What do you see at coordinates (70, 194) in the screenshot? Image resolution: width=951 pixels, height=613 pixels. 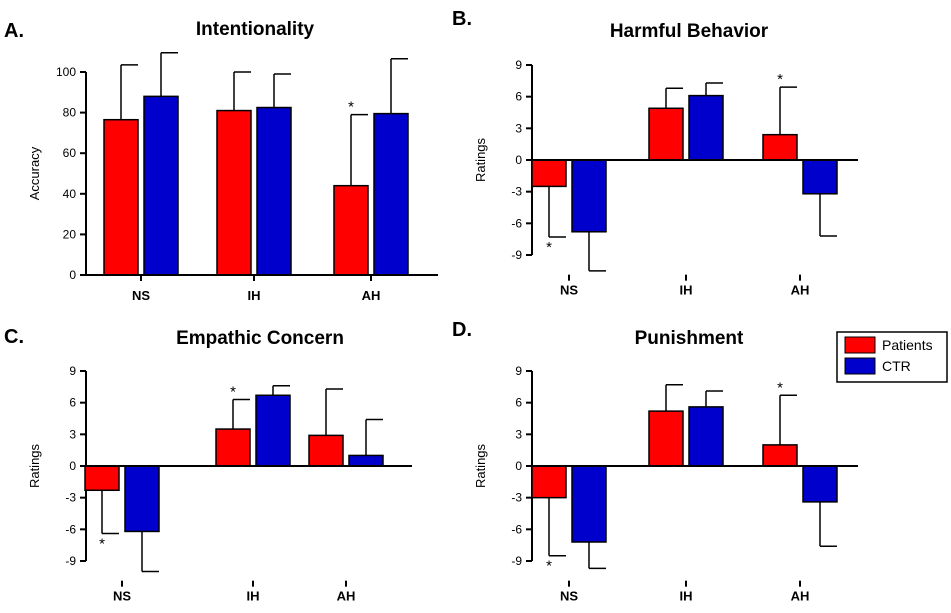 I see `y-tick-label: 40` at bounding box center [70, 194].